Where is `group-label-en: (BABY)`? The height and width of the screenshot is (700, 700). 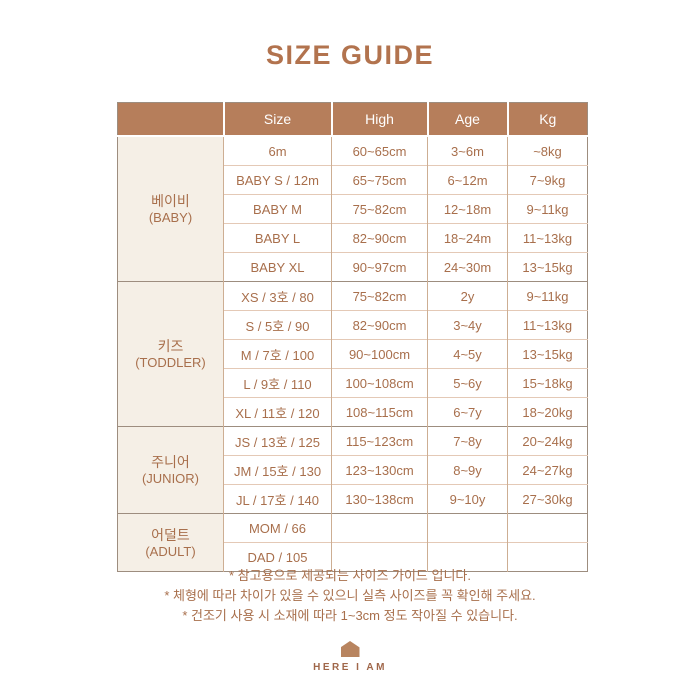 group-label-en: (BABY) is located at coordinates (170, 217).